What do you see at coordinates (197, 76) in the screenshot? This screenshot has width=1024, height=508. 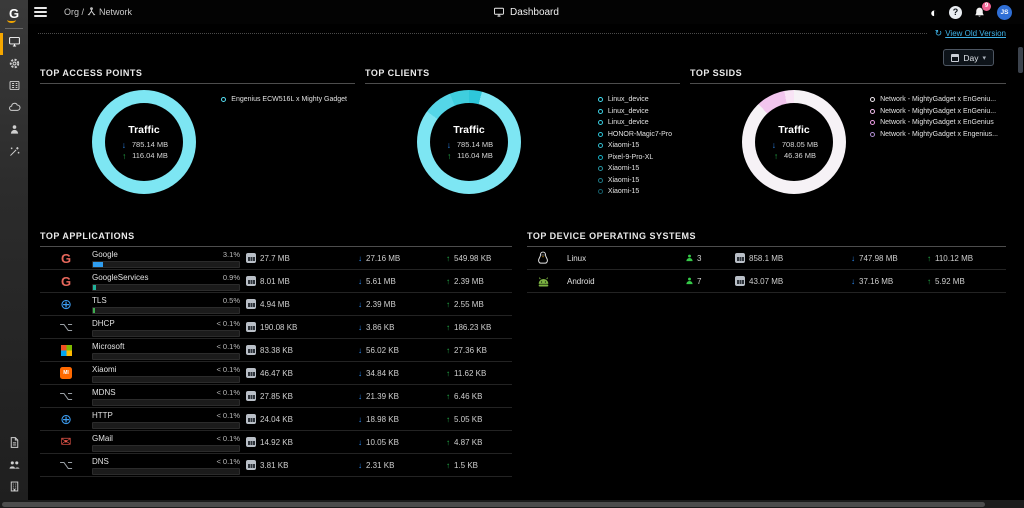 I see `section-title: TOP ACCESS POINTS` at bounding box center [197, 76].